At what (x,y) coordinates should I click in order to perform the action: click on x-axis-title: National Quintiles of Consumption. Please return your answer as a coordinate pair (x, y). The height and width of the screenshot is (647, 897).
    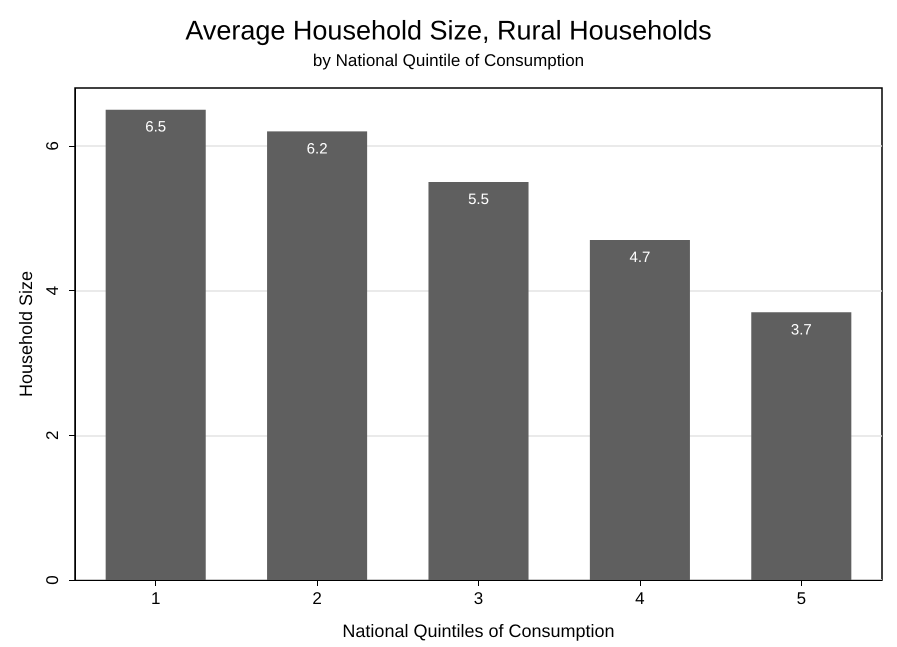
    Looking at the image, I should click on (478, 631).